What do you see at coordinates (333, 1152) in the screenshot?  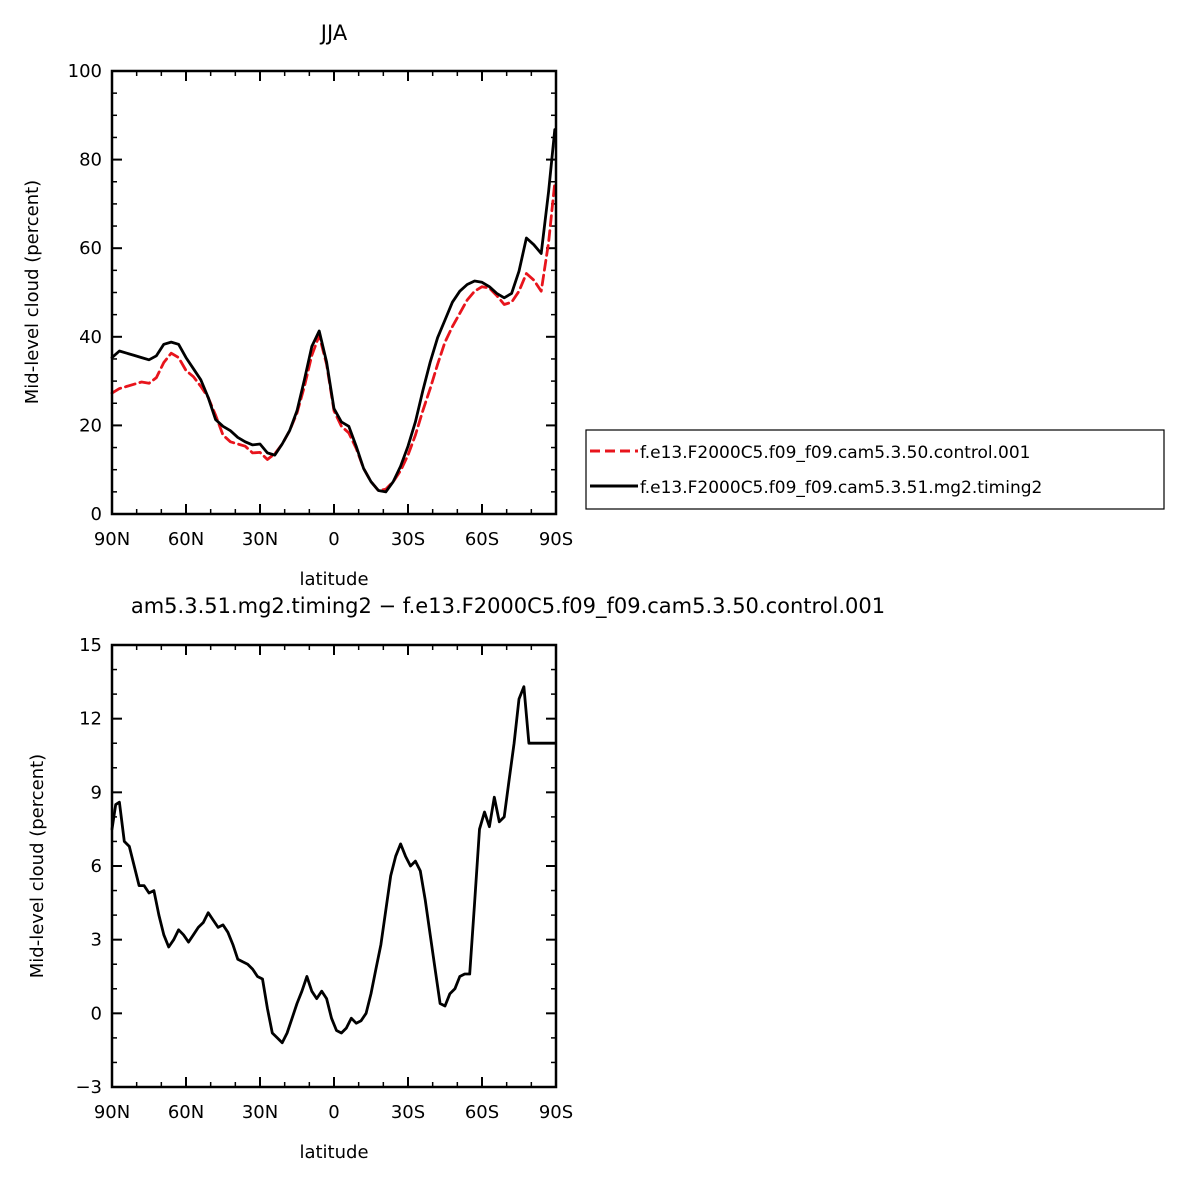 I see `bottom-x-axis-title: latitude` at bounding box center [333, 1152].